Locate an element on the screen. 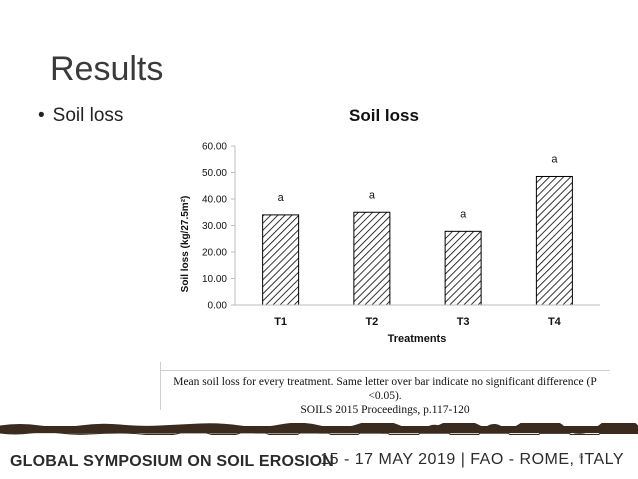 Image resolution: width=638 pixels, height=479 pixels. footer-event-name: GLOBAL SYMPOSIUM ON SOIL EROSION is located at coordinates (172, 461).